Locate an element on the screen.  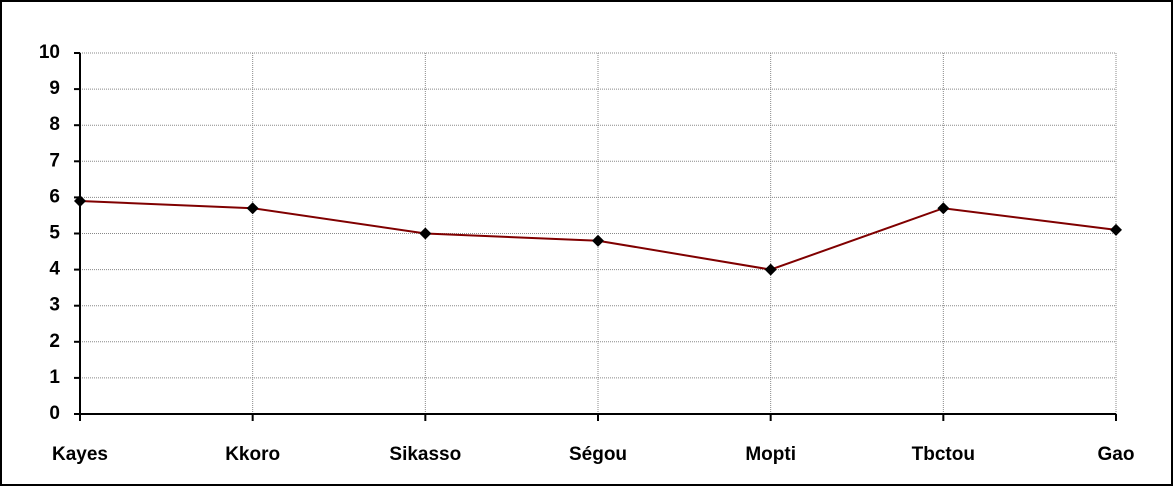
x-tick-label: Kkoro is located at coordinates (252, 454).